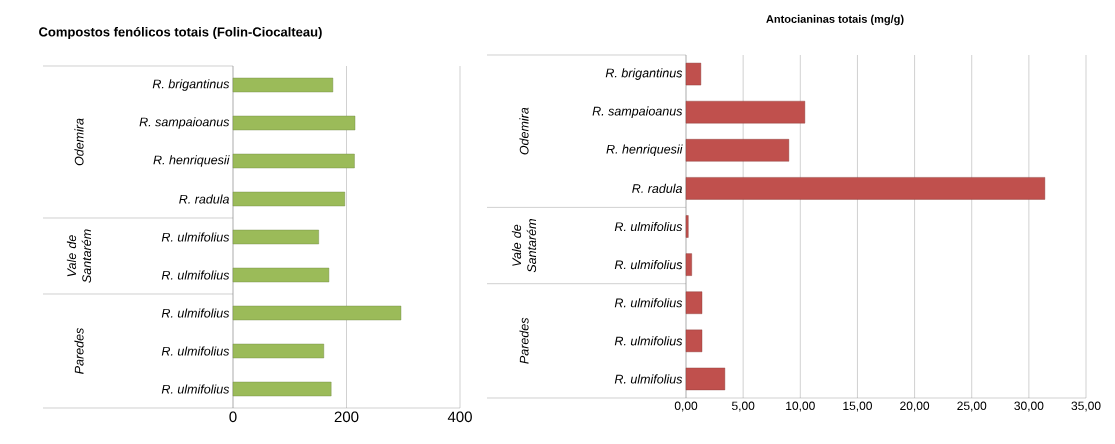  What do you see at coordinates (915, 406) in the screenshot?
I see `x-tick-label: 20,00` at bounding box center [915, 406].